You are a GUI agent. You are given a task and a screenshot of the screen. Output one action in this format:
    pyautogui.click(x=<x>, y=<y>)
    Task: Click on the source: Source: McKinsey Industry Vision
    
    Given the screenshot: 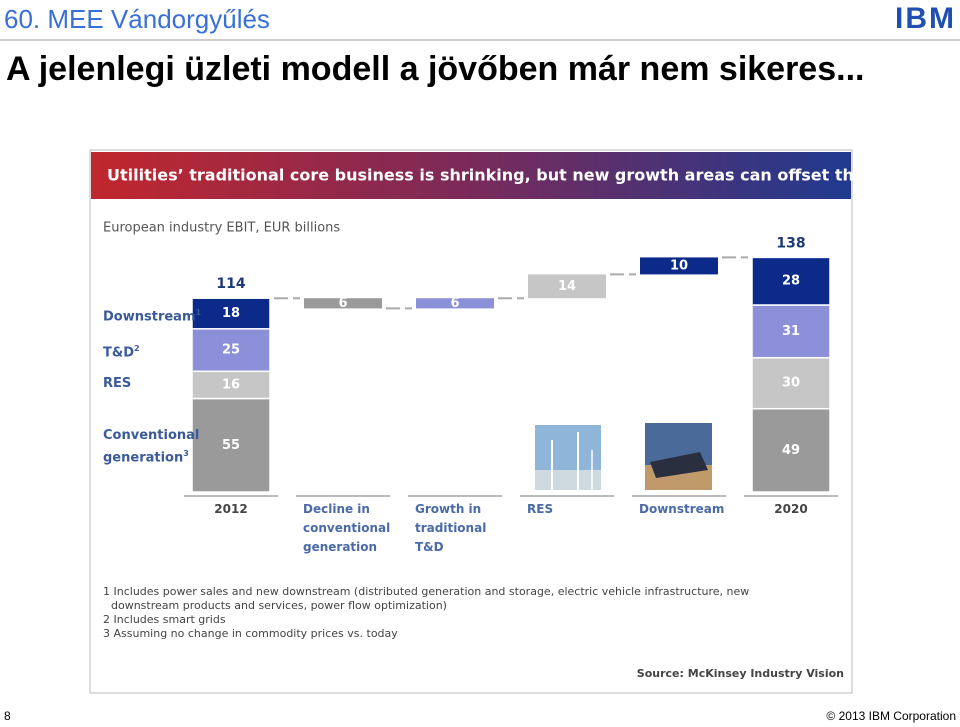 What is the action you would take?
    pyautogui.click(x=740, y=673)
    